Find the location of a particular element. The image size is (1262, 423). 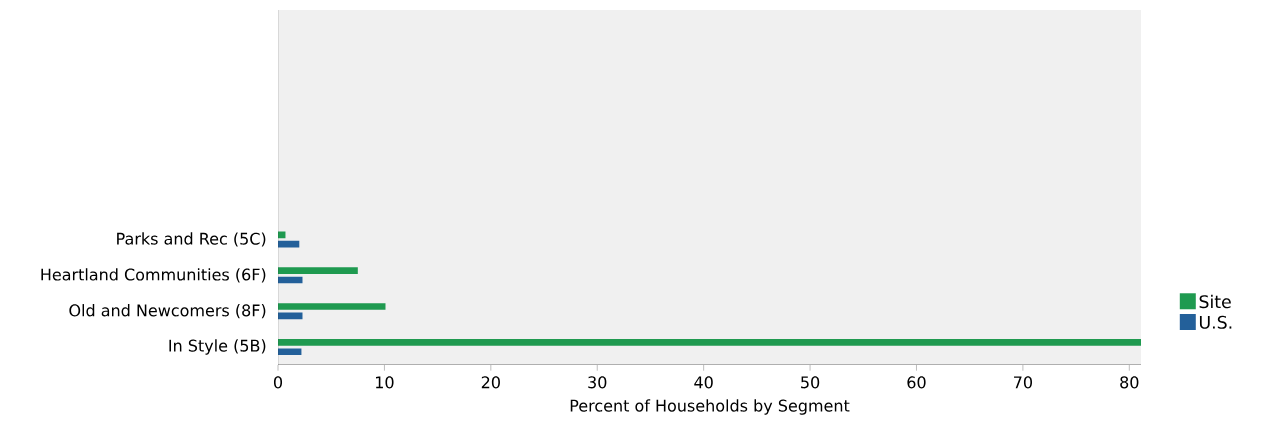

legend-label: U.S. is located at coordinates (1215, 322).